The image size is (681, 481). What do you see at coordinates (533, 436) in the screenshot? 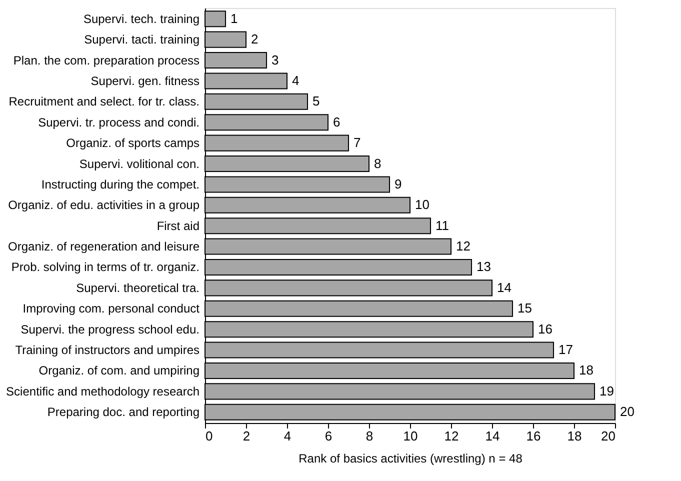
I see `x-tick-label: 16` at bounding box center [533, 436].